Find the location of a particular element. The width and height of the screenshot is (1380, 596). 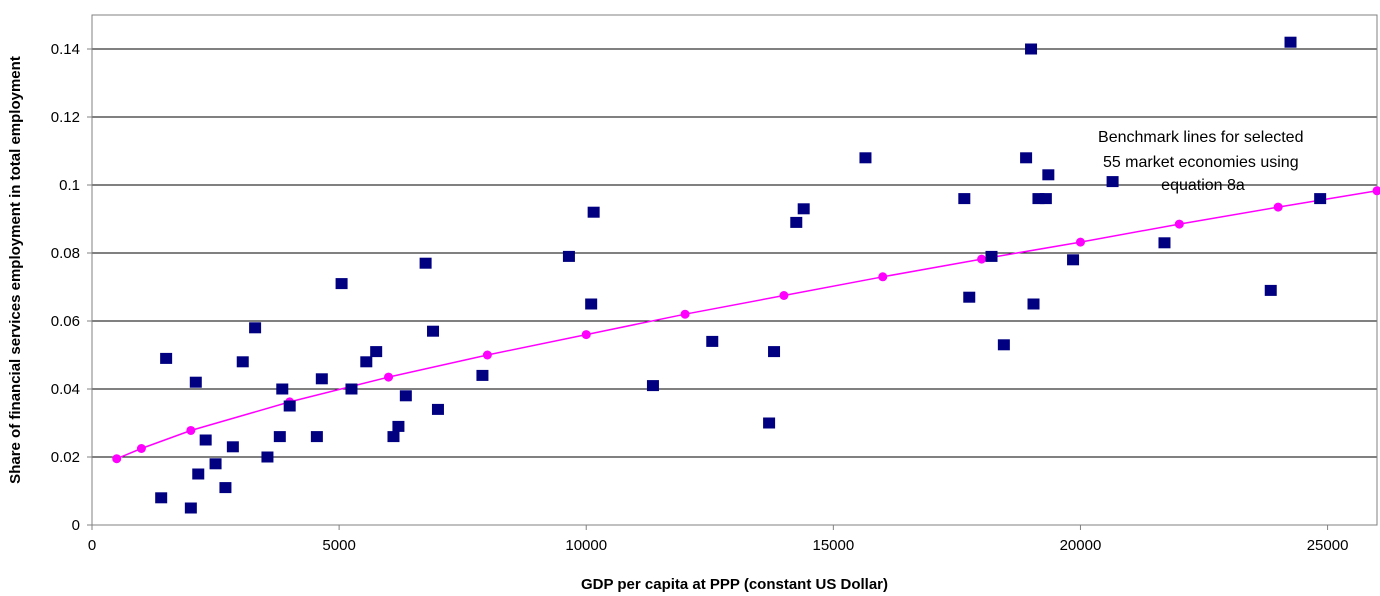

y-tick-label: 0.02 is located at coordinates (65, 457).